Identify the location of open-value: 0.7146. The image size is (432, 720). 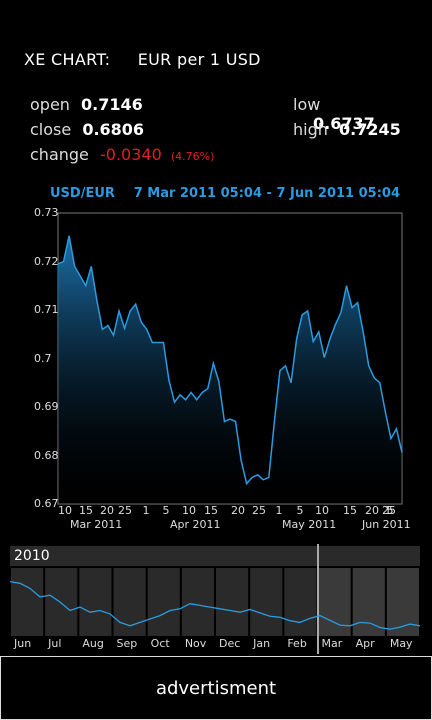
(112, 104).